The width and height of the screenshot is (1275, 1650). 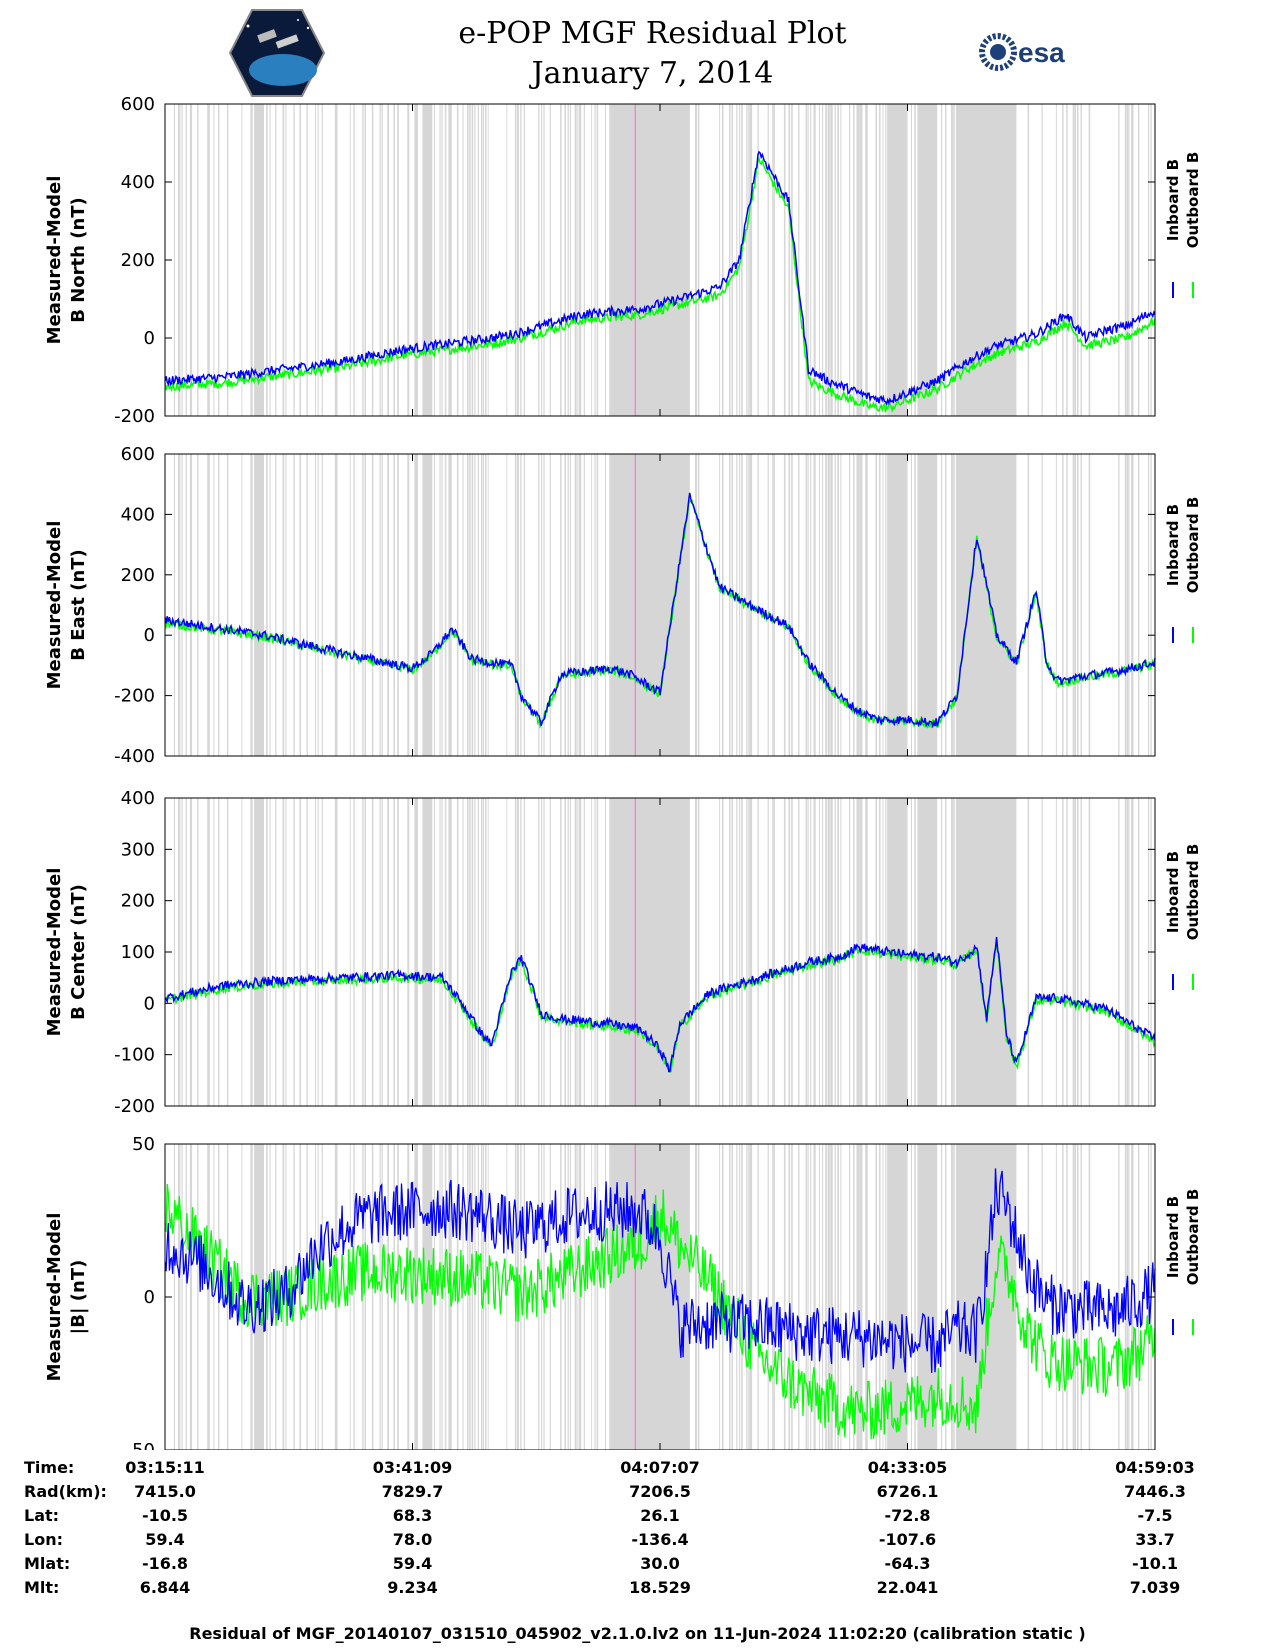 What do you see at coordinates (1155, 1587) in the screenshot?
I see `info-value: 7.039` at bounding box center [1155, 1587].